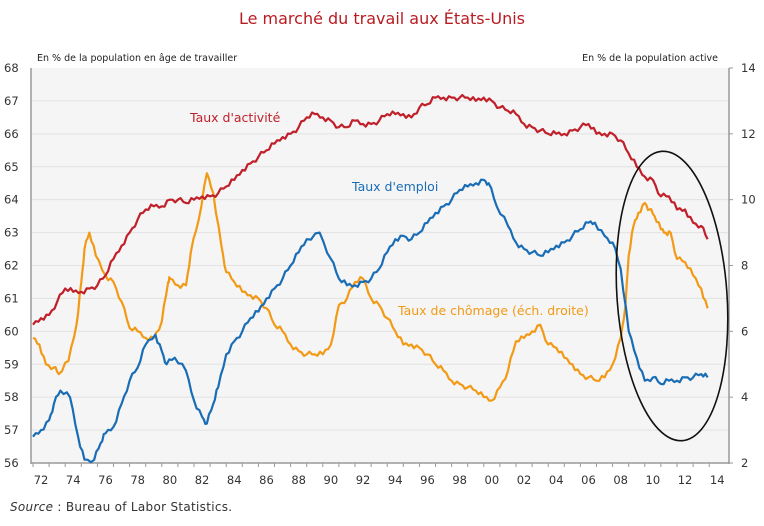  I want to click on right-tick-label: 2, so click(744, 463).